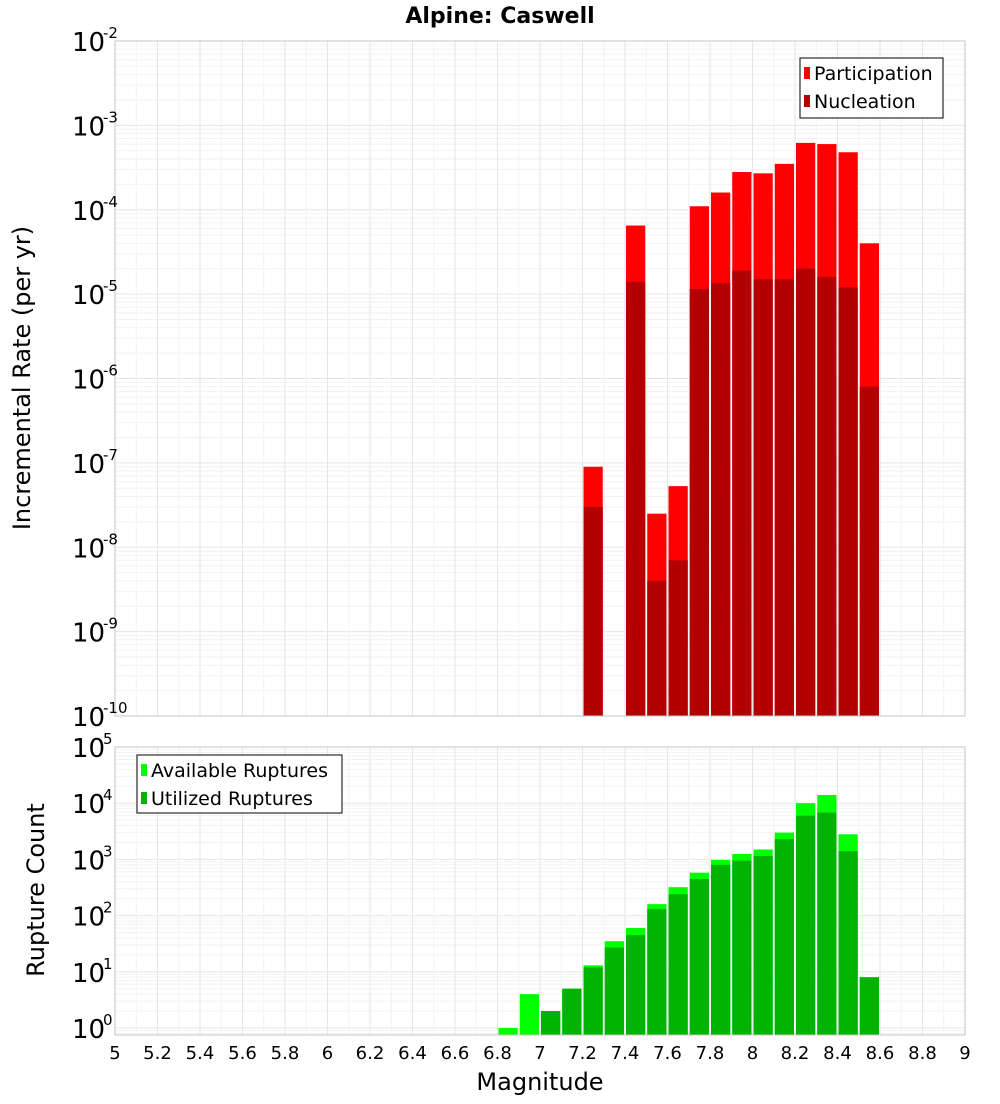 This screenshot has height=1104, width=1000. Describe the element at coordinates (327, 1053) in the screenshot. I see `x-tick-label: 6` at that location.